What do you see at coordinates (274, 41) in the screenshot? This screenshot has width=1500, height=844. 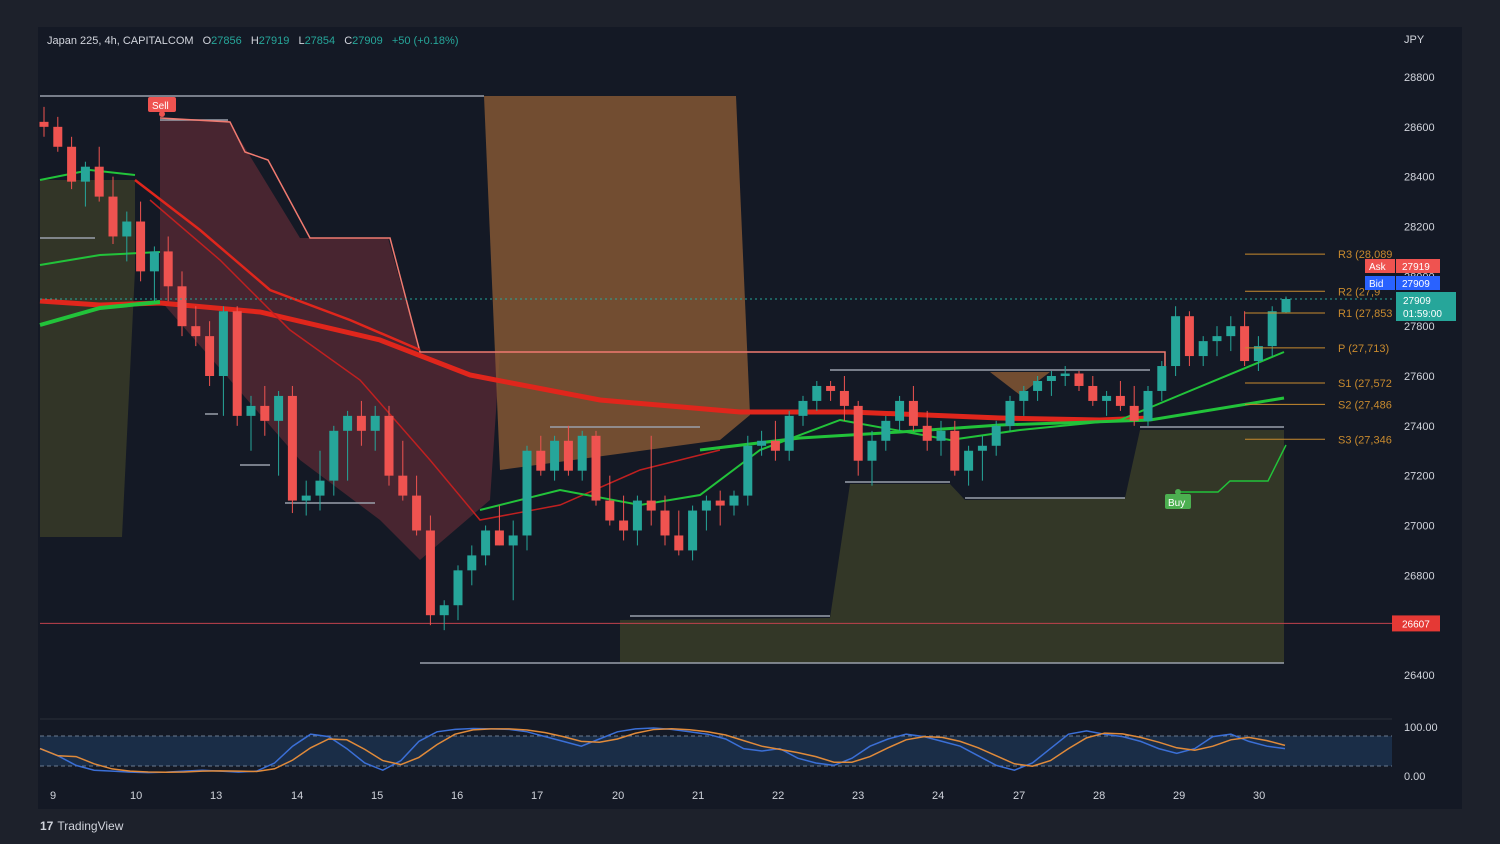 I see `high-value: 27919` at bounding box center [274, 41].